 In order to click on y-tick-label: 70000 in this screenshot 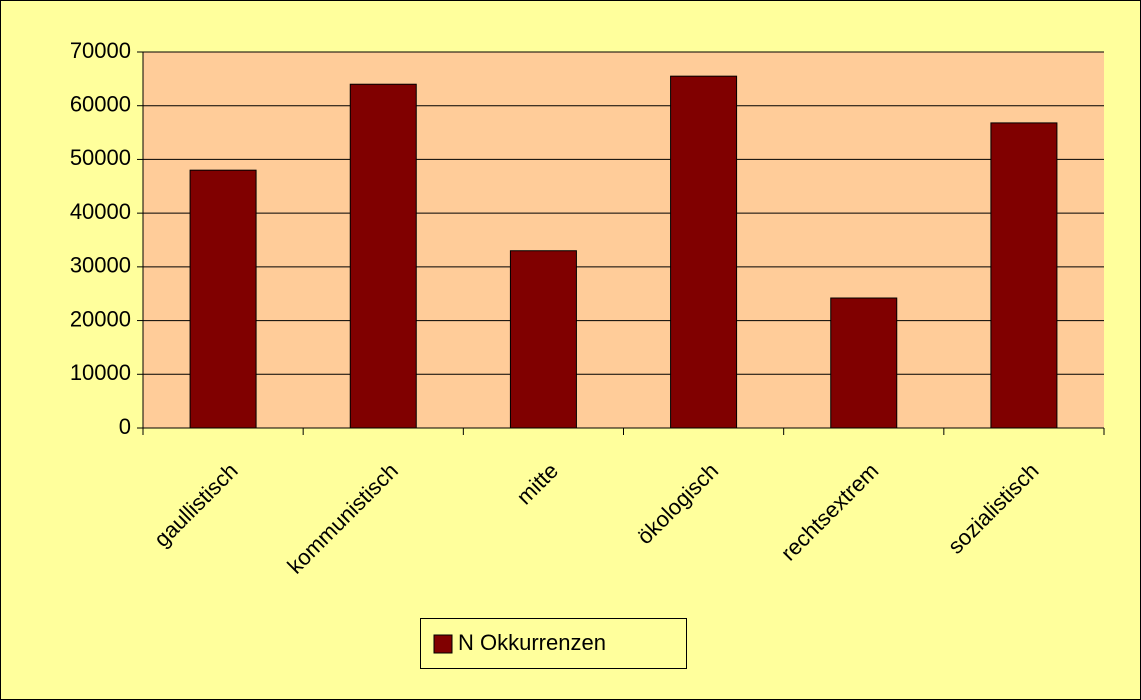, I will do `click(100, 50)`.